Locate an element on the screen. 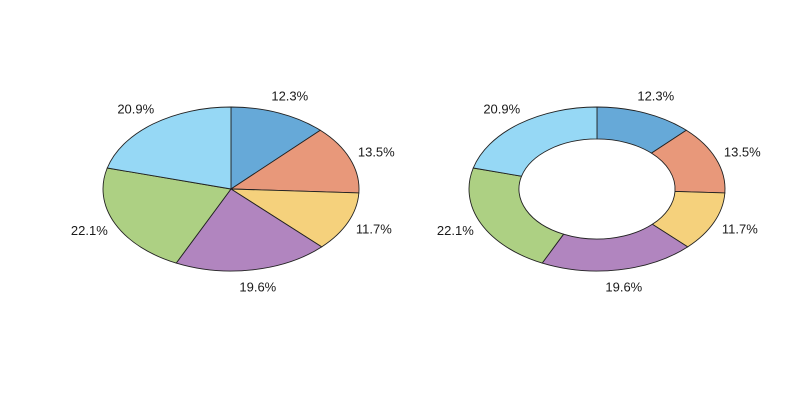  donut-slice-label-4: 22.1% is located at coordinates (455, 230).